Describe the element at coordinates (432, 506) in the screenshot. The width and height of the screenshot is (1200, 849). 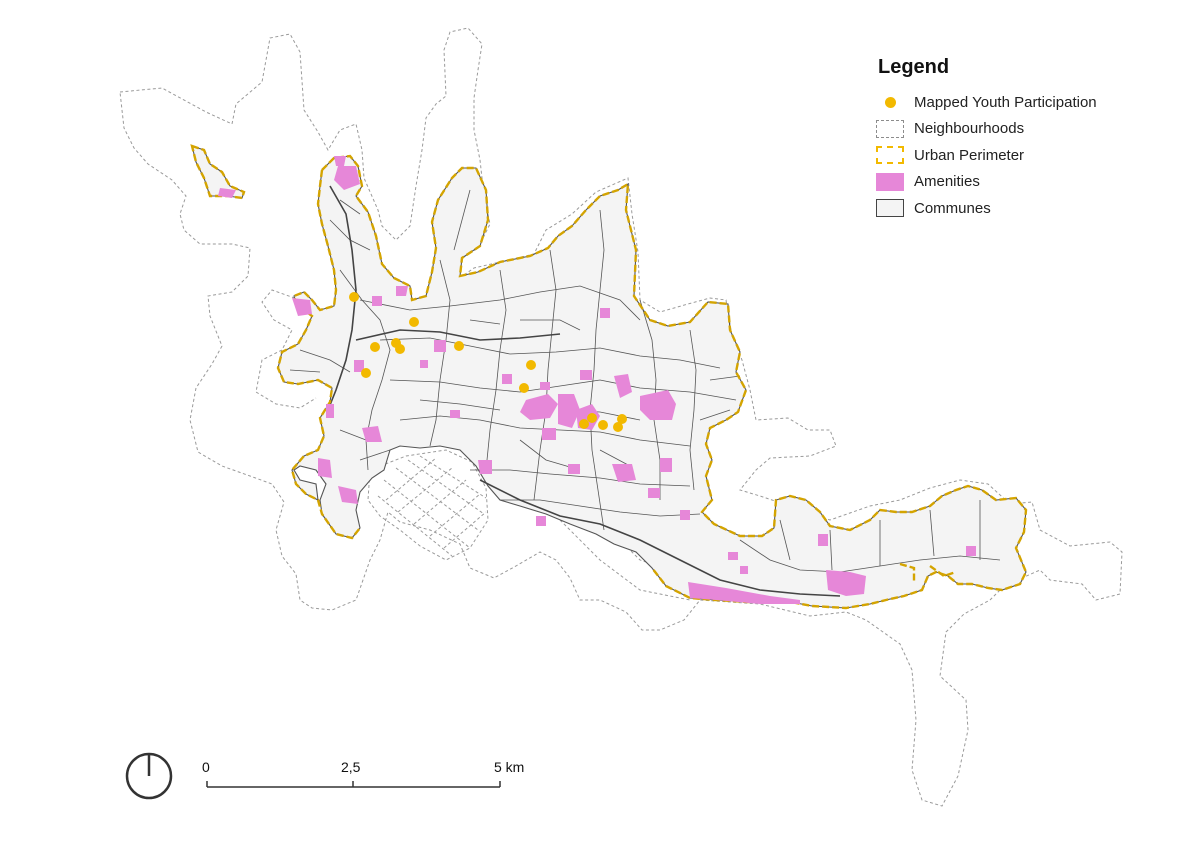
I see `neighbourhood-grid` at that location.